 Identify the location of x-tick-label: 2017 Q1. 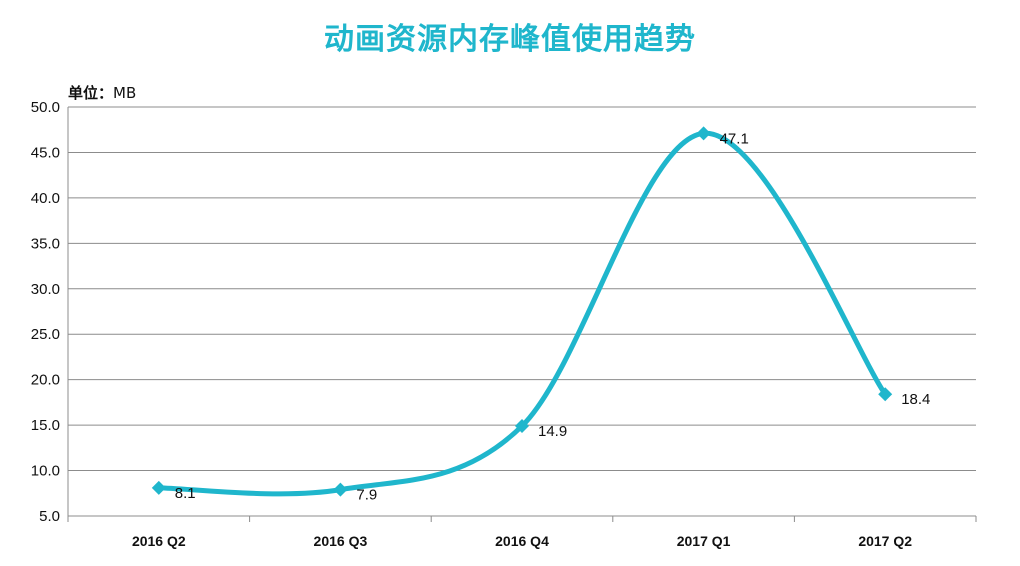
(704, 541).